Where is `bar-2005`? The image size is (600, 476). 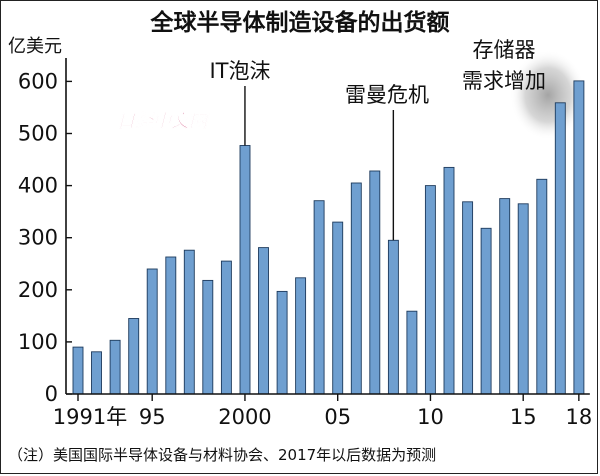
bar-2005 is located at coordinates (338, 308).